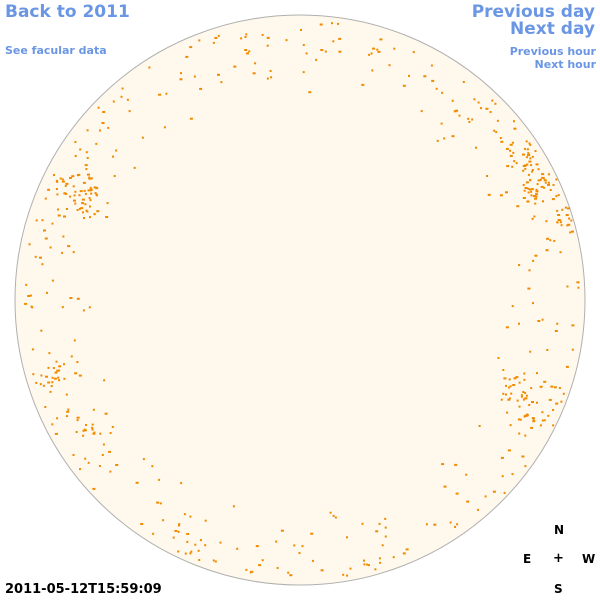 Image resolution: width=600 pixels, height=600 pixels. Describe the element at coordinates (565, 64) in the screenshot. I see `next-hour-link: Next hour` at that location.